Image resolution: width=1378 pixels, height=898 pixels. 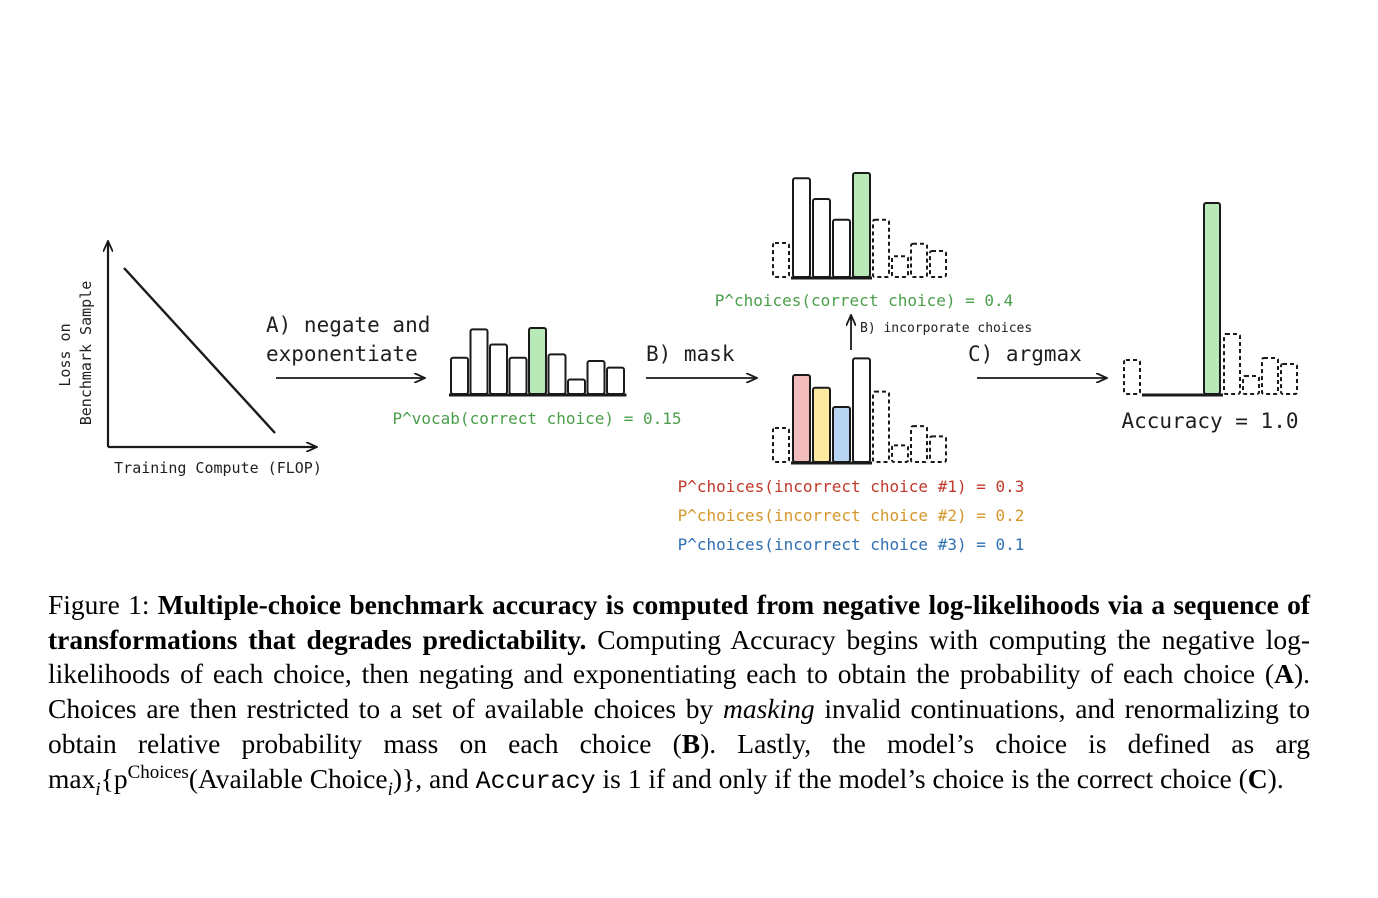 I want to click on caption-part9: )., so click(x=1275, y=778).